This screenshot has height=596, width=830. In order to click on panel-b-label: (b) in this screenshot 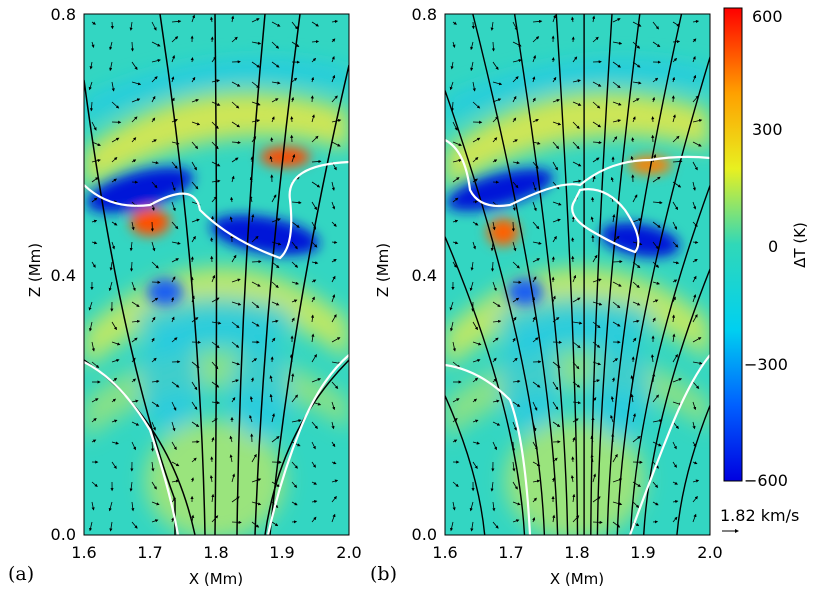, I will do `click(383, 574)`.